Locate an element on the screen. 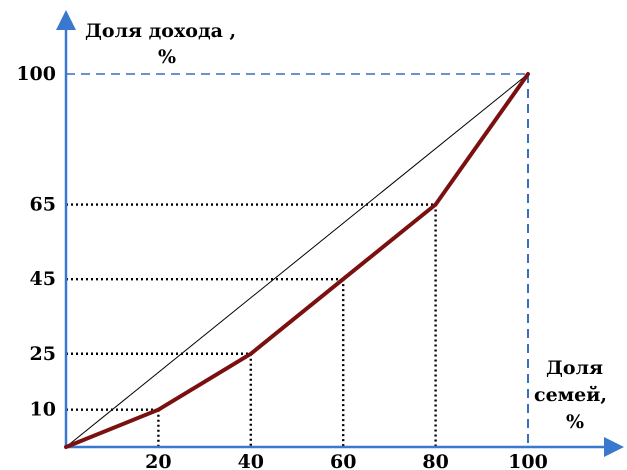 This screenshot has height=470, width=627. y-tick-label: 25 is located at coordinates (43, 354).